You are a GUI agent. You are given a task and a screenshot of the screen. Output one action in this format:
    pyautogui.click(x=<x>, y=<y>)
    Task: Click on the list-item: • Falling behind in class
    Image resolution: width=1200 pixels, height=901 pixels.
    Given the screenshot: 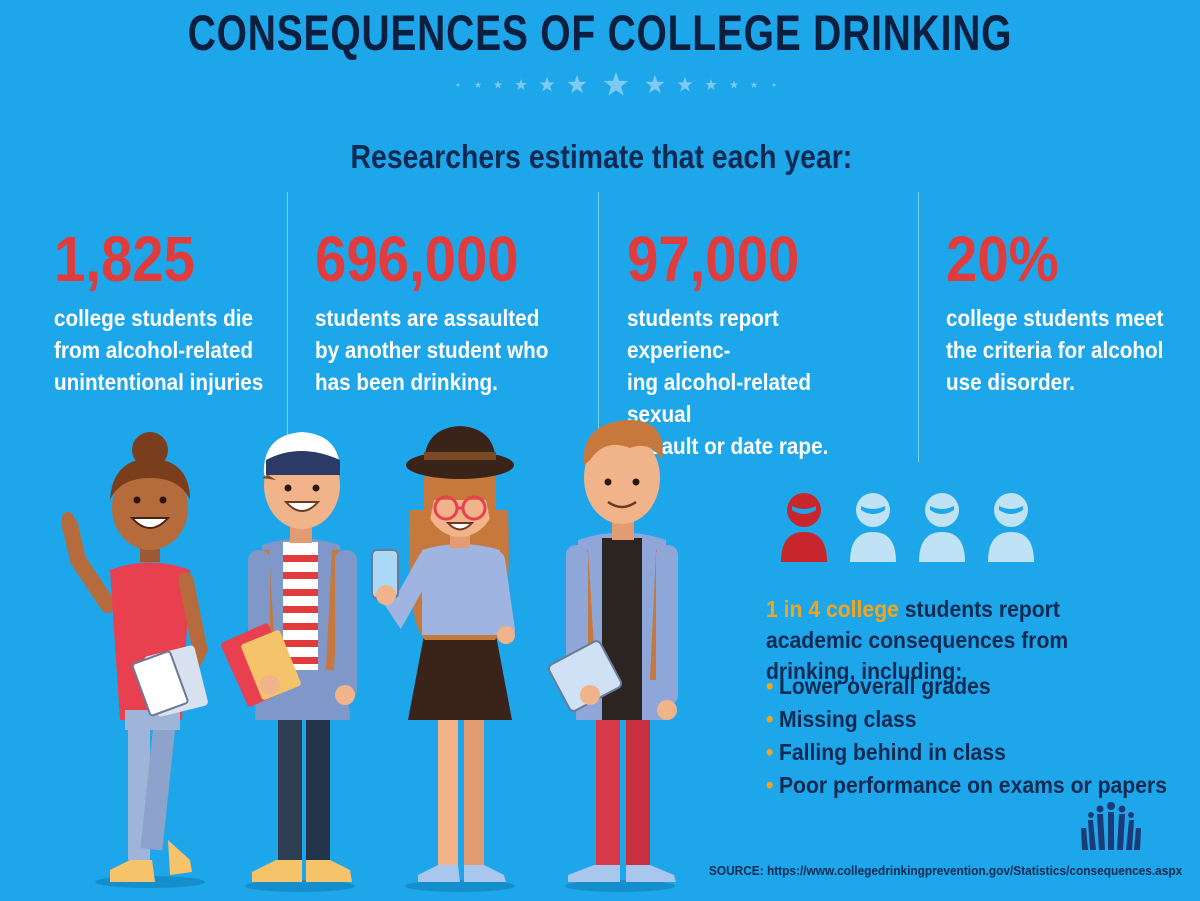 What is the action you would take?
    pyautogui.click(x=886, y=752)
    